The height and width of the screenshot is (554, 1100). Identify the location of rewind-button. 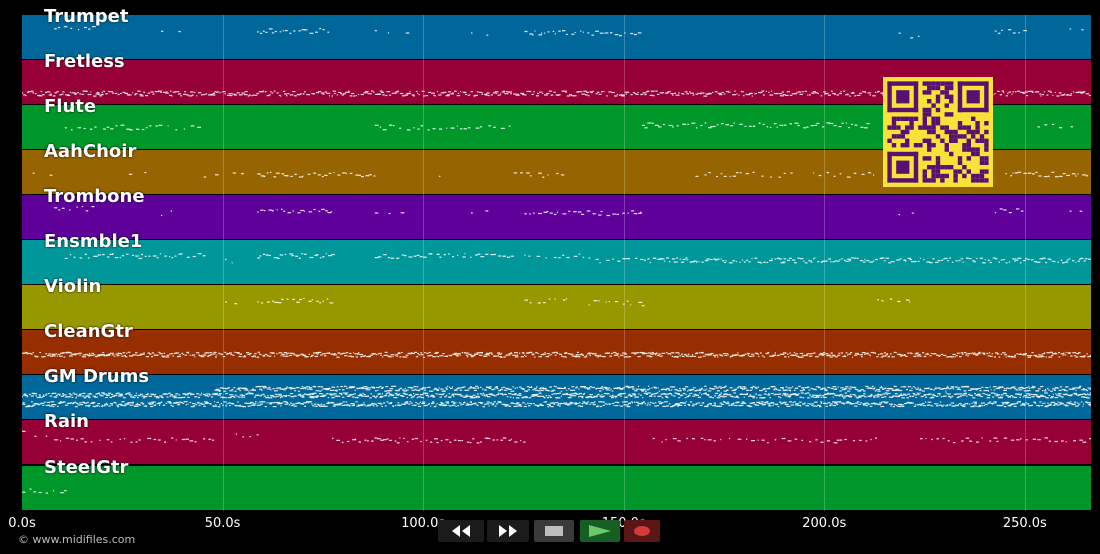
(461, 531).